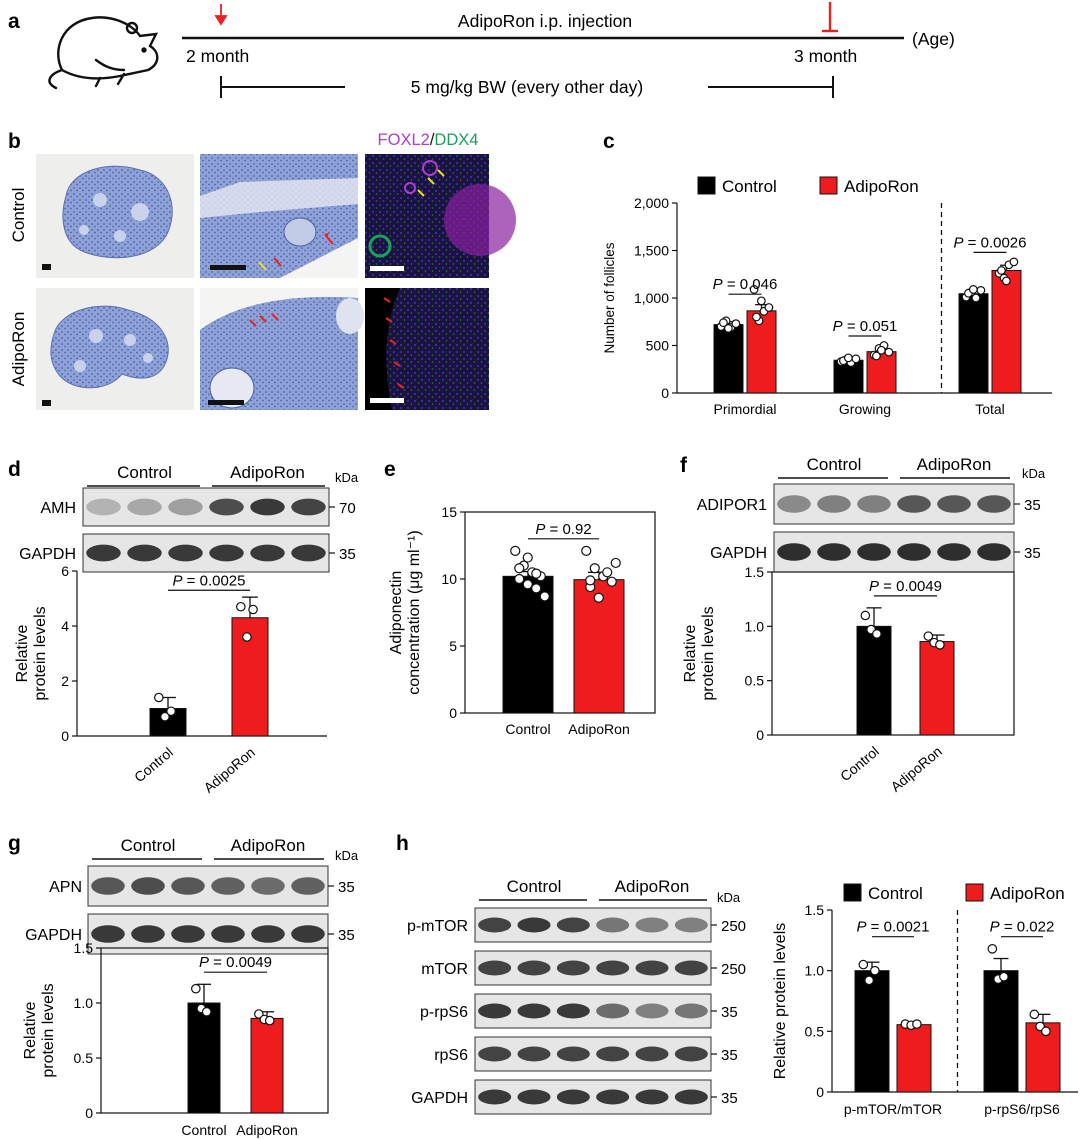 The width and height of the screenshot is (1080, 1140). What do you see at coordinates (1027, 893) in the screenshot?
I see `legend-label-adiporon: AdipoRon` at bounding box center [1027, 893].